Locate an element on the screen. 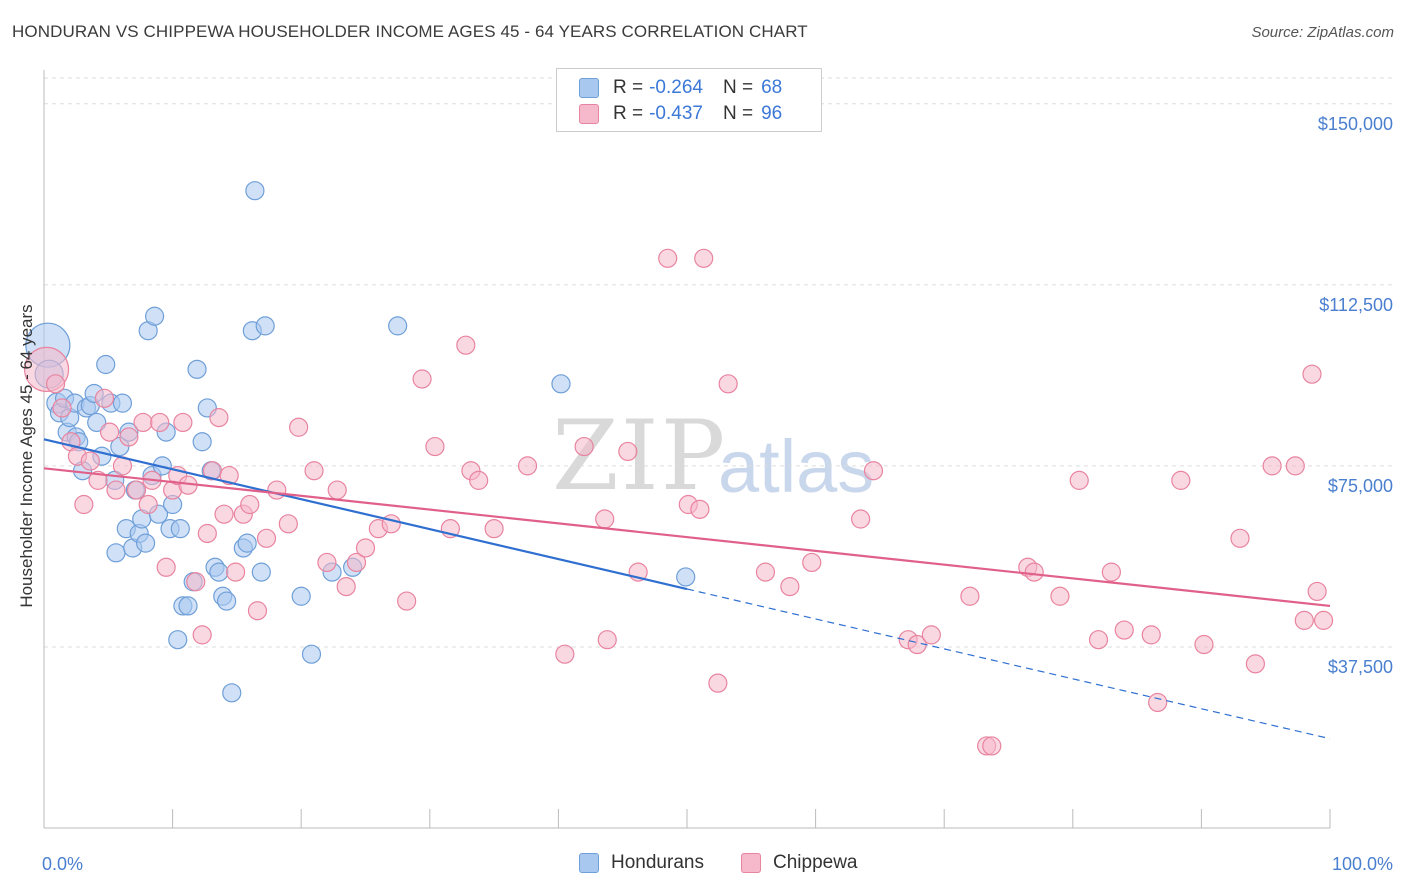 The width and height of the screenshot is (1406, 892). legend-r-value: -0.437 is located at coordinates (676, 113).